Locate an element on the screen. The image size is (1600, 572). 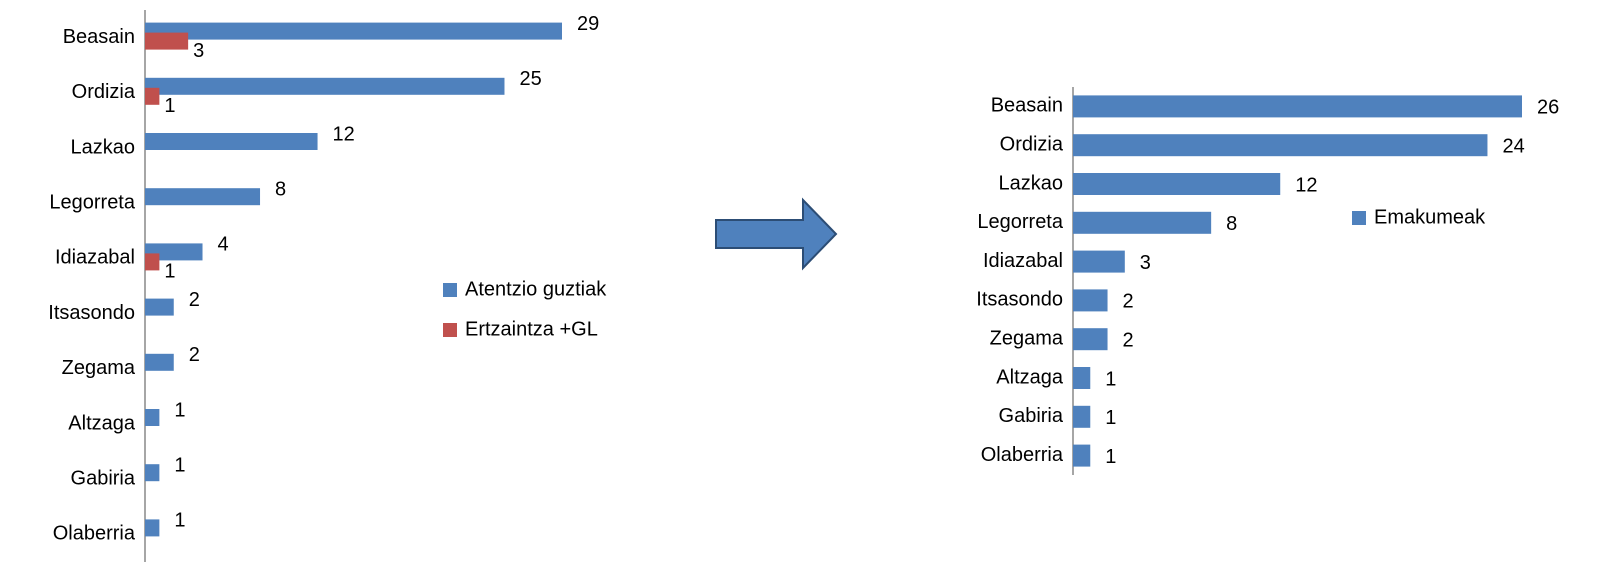
legend-label: Ertzaintza +GL is located at coordinates (531, 329).